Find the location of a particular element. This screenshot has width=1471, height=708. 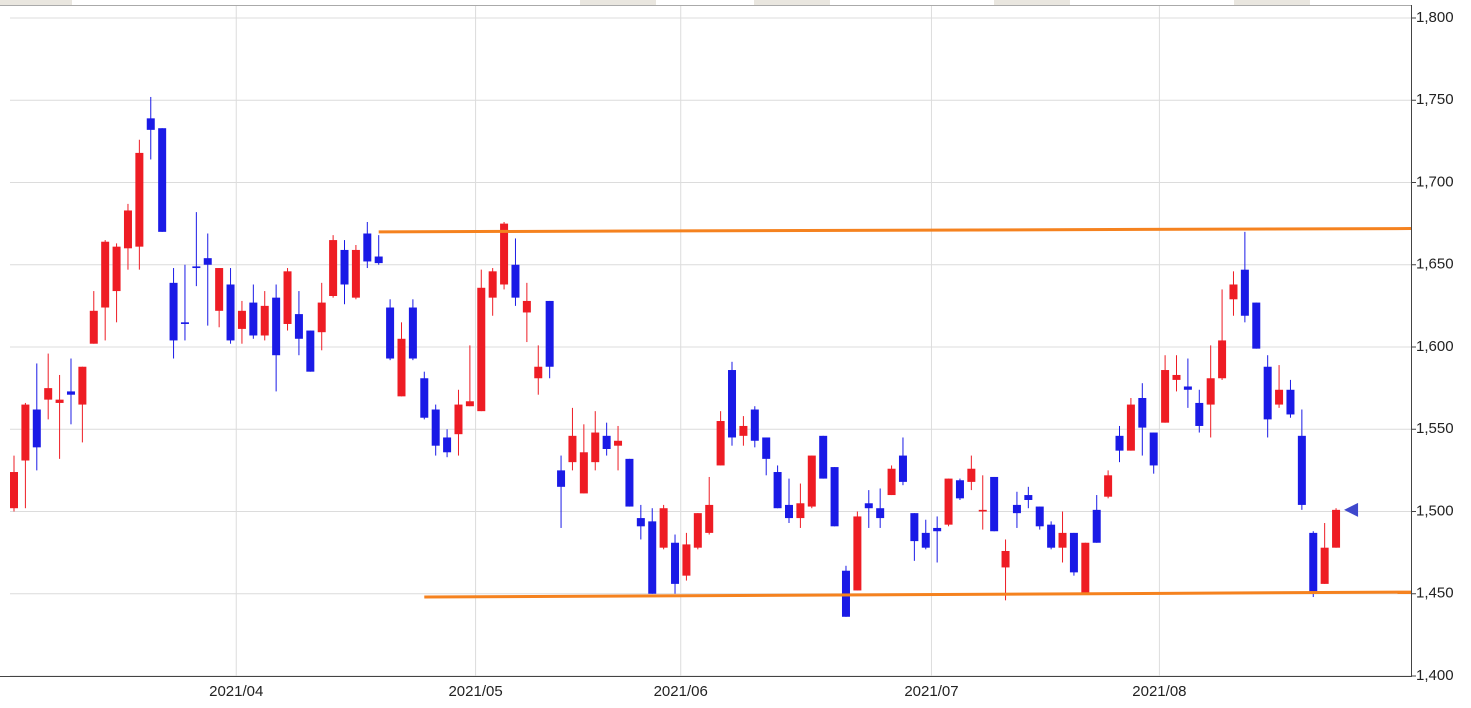

y-tick-label: 1,450 is located at coordinates (1435, 593).